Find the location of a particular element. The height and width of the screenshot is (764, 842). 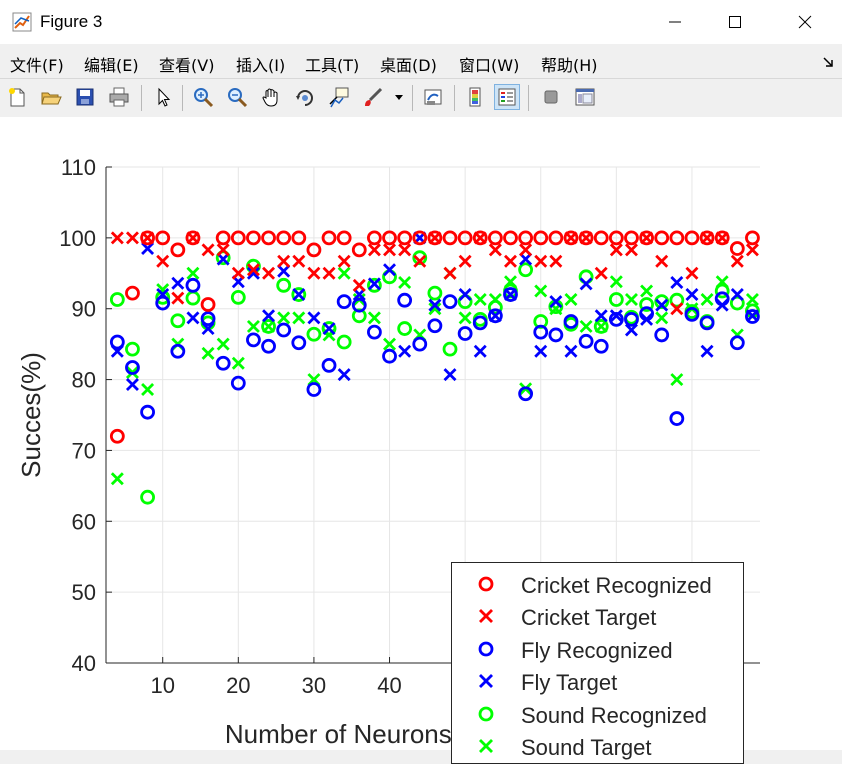

dock-arrow-icon is located at coordinates (828, 62).